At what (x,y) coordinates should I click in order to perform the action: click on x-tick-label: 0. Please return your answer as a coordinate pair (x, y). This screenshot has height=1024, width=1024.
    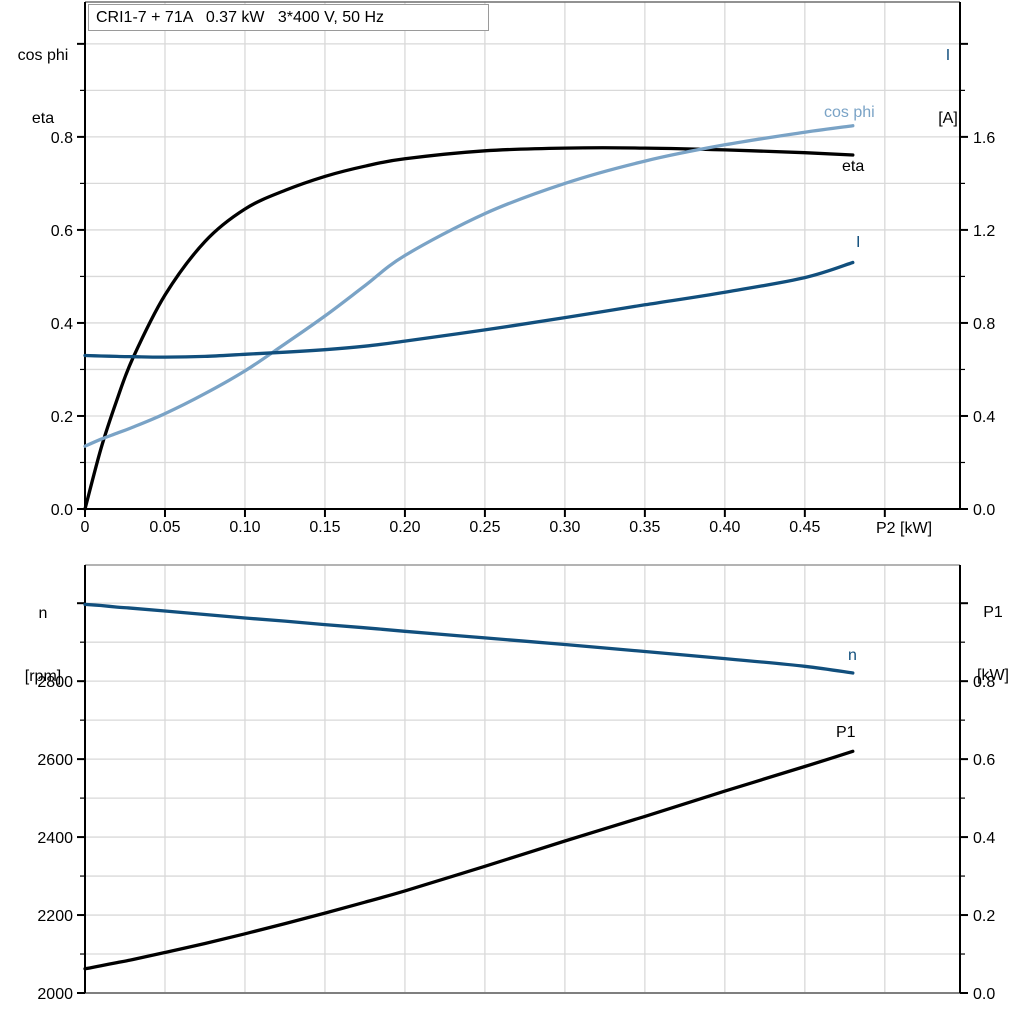
    Looking at the image, I should click on (85, 527).